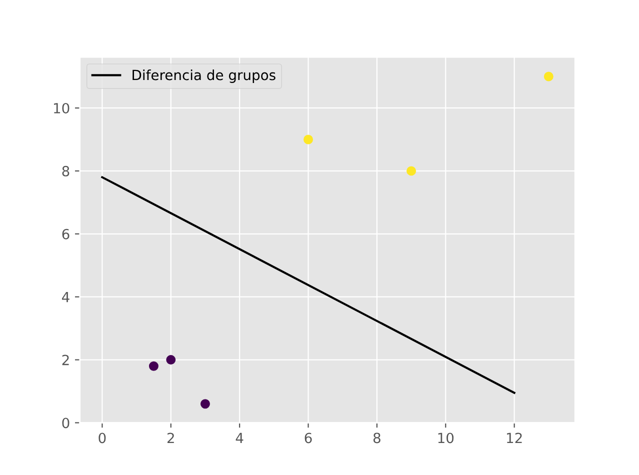 Image resolution: width=639 pixels, height=475 pixels. I want to click on y-tick-label: 2, so click(65, 360).